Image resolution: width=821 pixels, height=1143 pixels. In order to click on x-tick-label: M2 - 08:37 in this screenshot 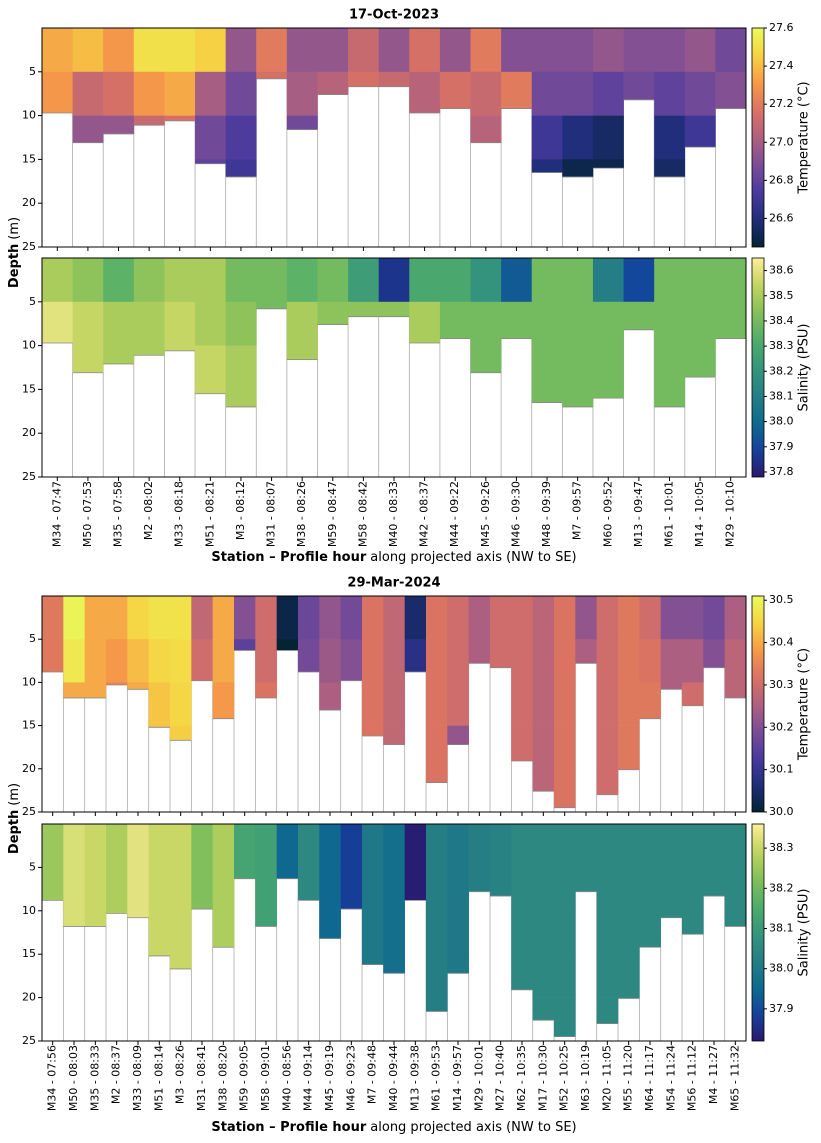, I will do `click(116, 1074)`.